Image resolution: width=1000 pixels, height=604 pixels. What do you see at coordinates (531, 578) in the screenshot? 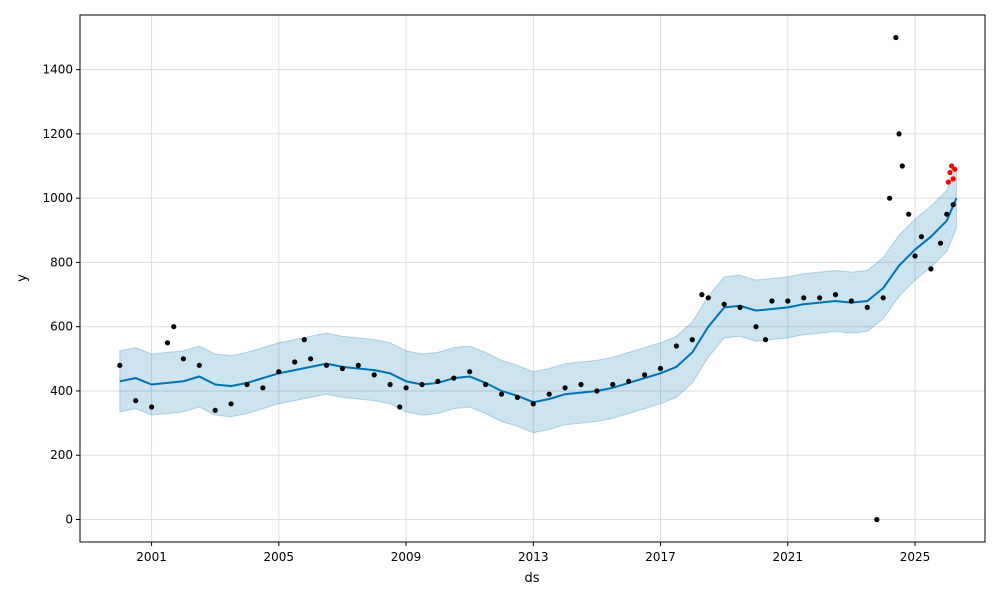
I see `x-axis-label: ds` at bounding box center [531, 578].